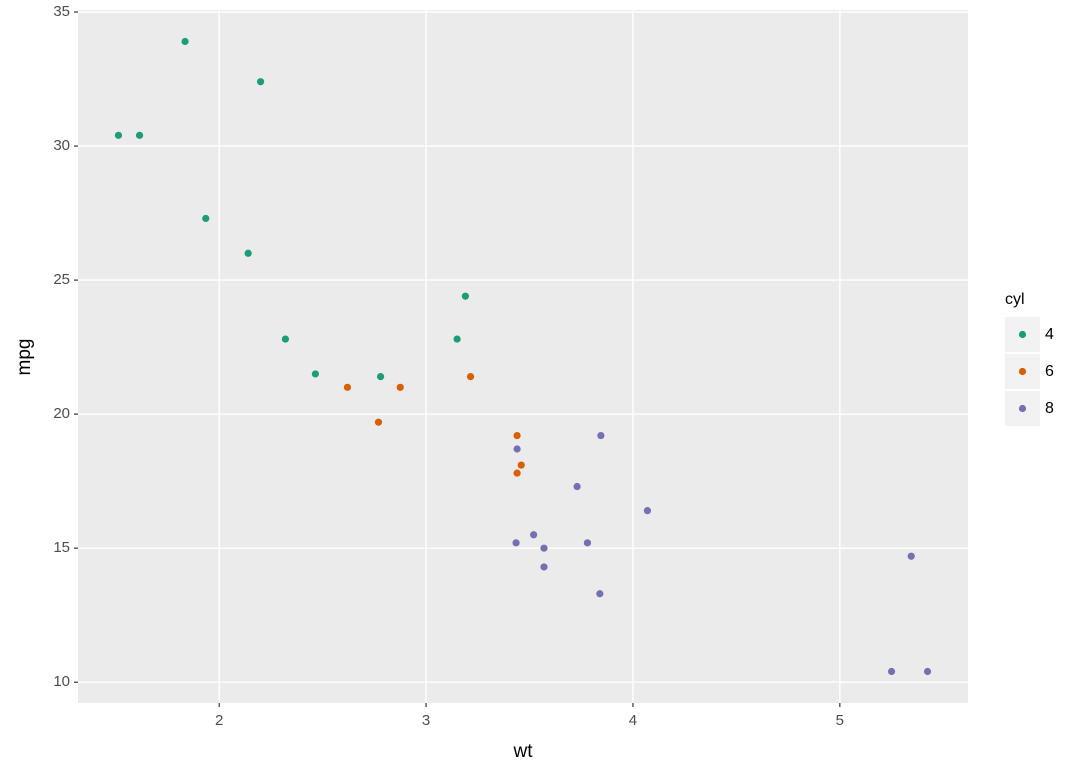 The height and width of the screenshot is (771, 1080). Describe the element at coordinates (61, 681) in the screenshot. I see `y-tick-label: 10` at that location.